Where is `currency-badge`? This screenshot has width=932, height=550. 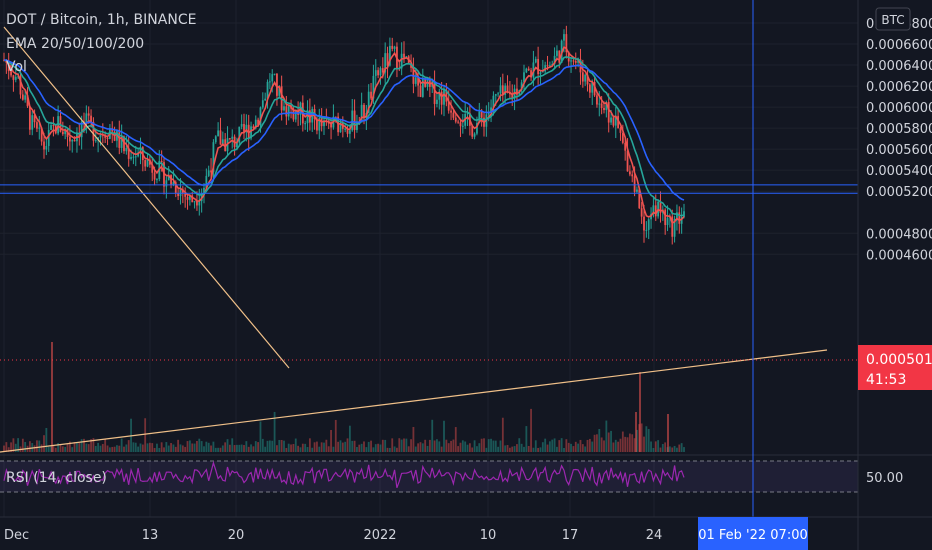 currency-badge is located at coordinates (893, 19).